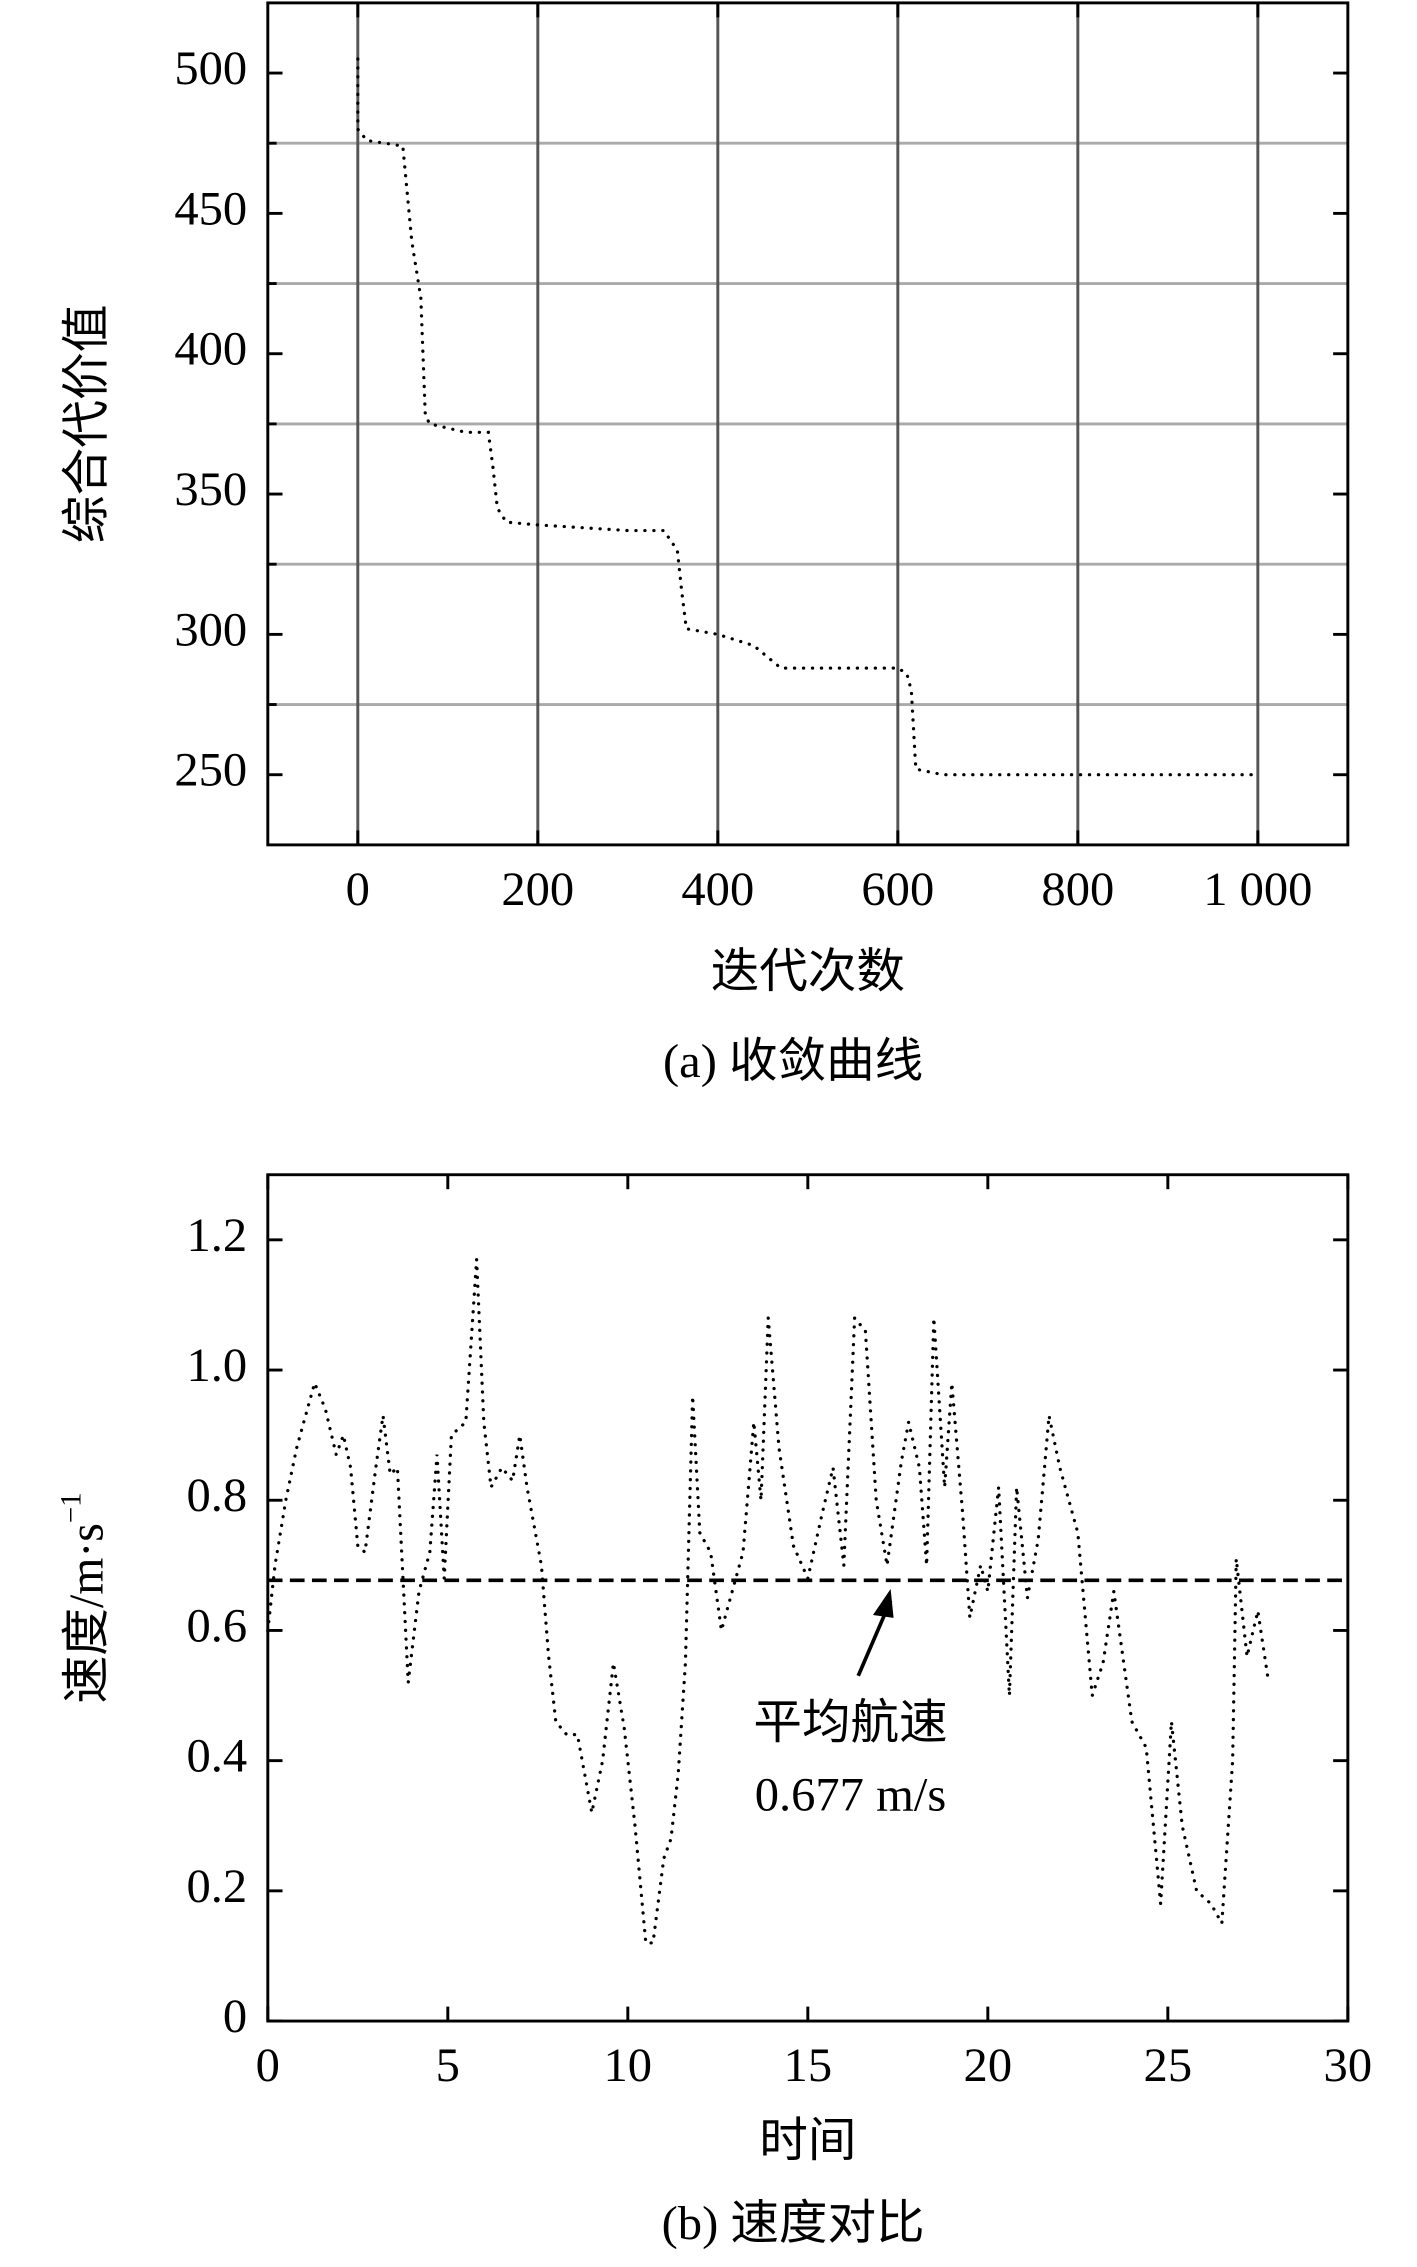 This screenshot has height=2267, width=1417. I want to click on x-axis-label: 时间, so click(807, 2141).